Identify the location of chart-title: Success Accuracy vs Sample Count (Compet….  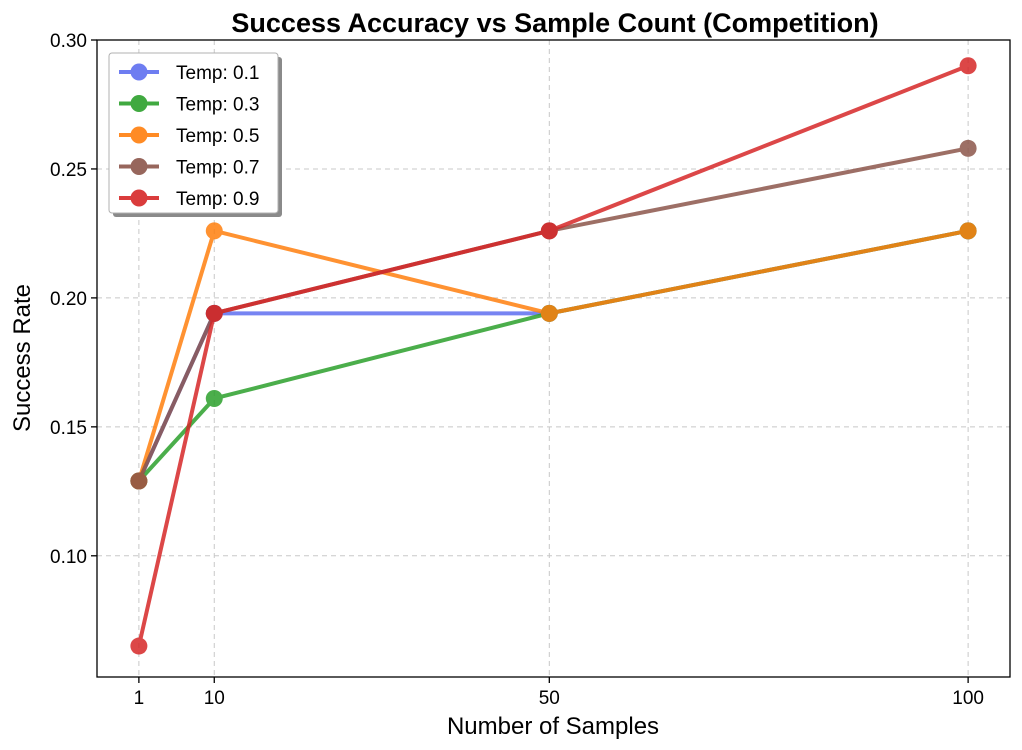
(554, 23).